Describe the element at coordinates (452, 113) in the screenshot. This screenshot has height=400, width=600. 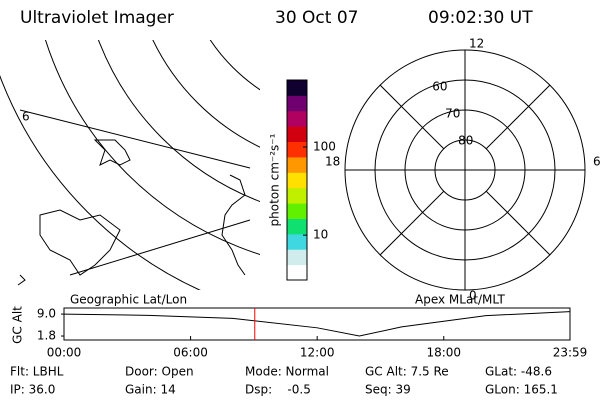
I see `polar-ring-label: 70` at that location.